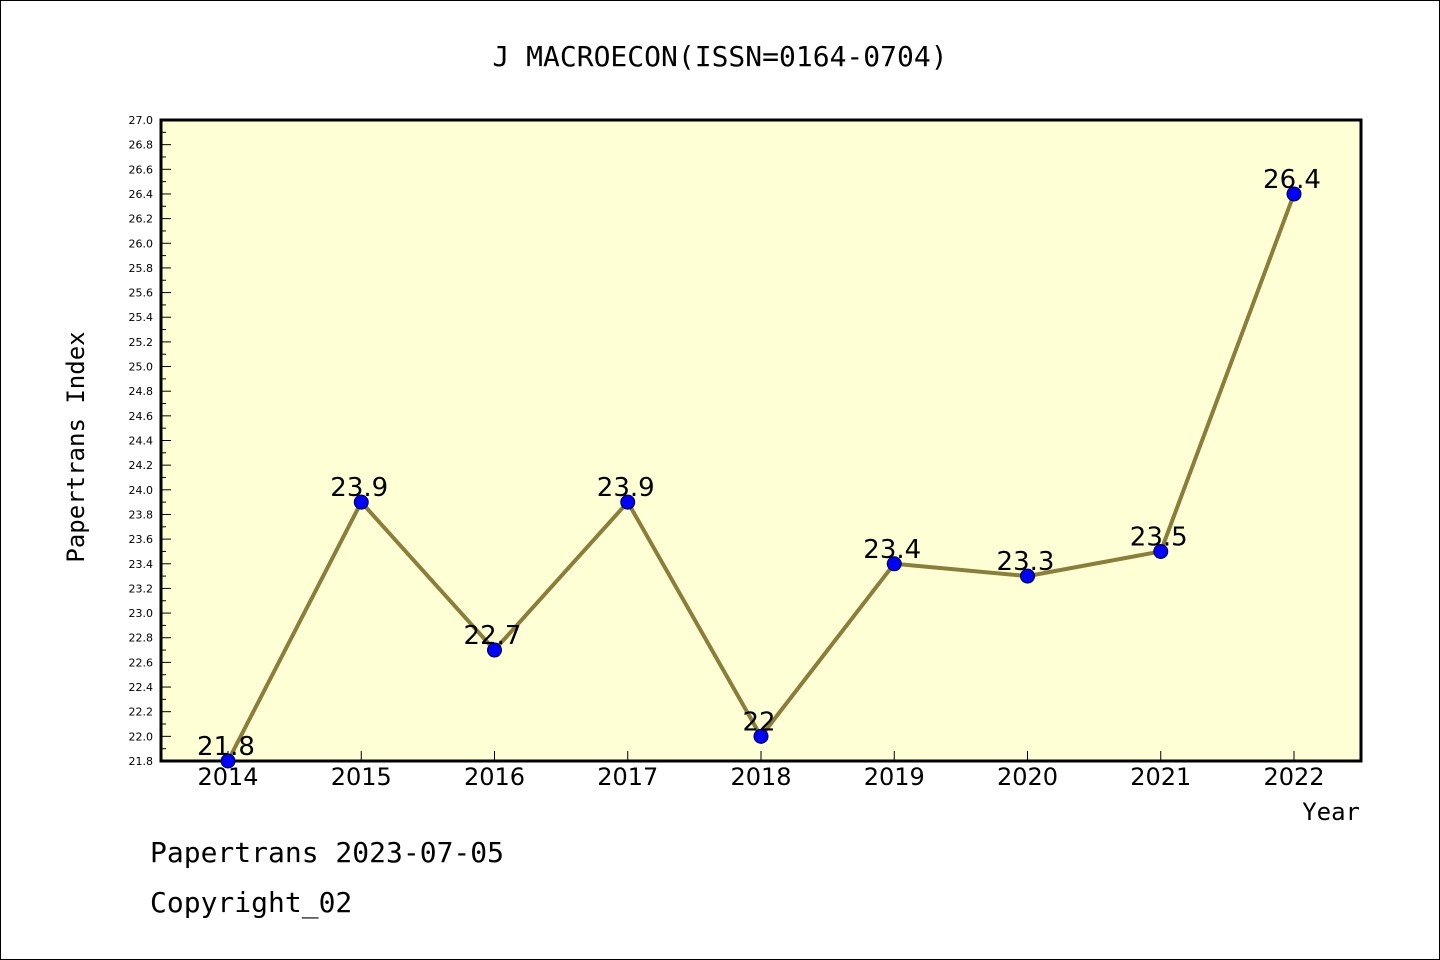 The height and width of the screenshot is (960, 1440). What do you see at coordinates (493, 636) in the screenshot?
I see `data-label: 22.7` at bounding box center [493, 636].